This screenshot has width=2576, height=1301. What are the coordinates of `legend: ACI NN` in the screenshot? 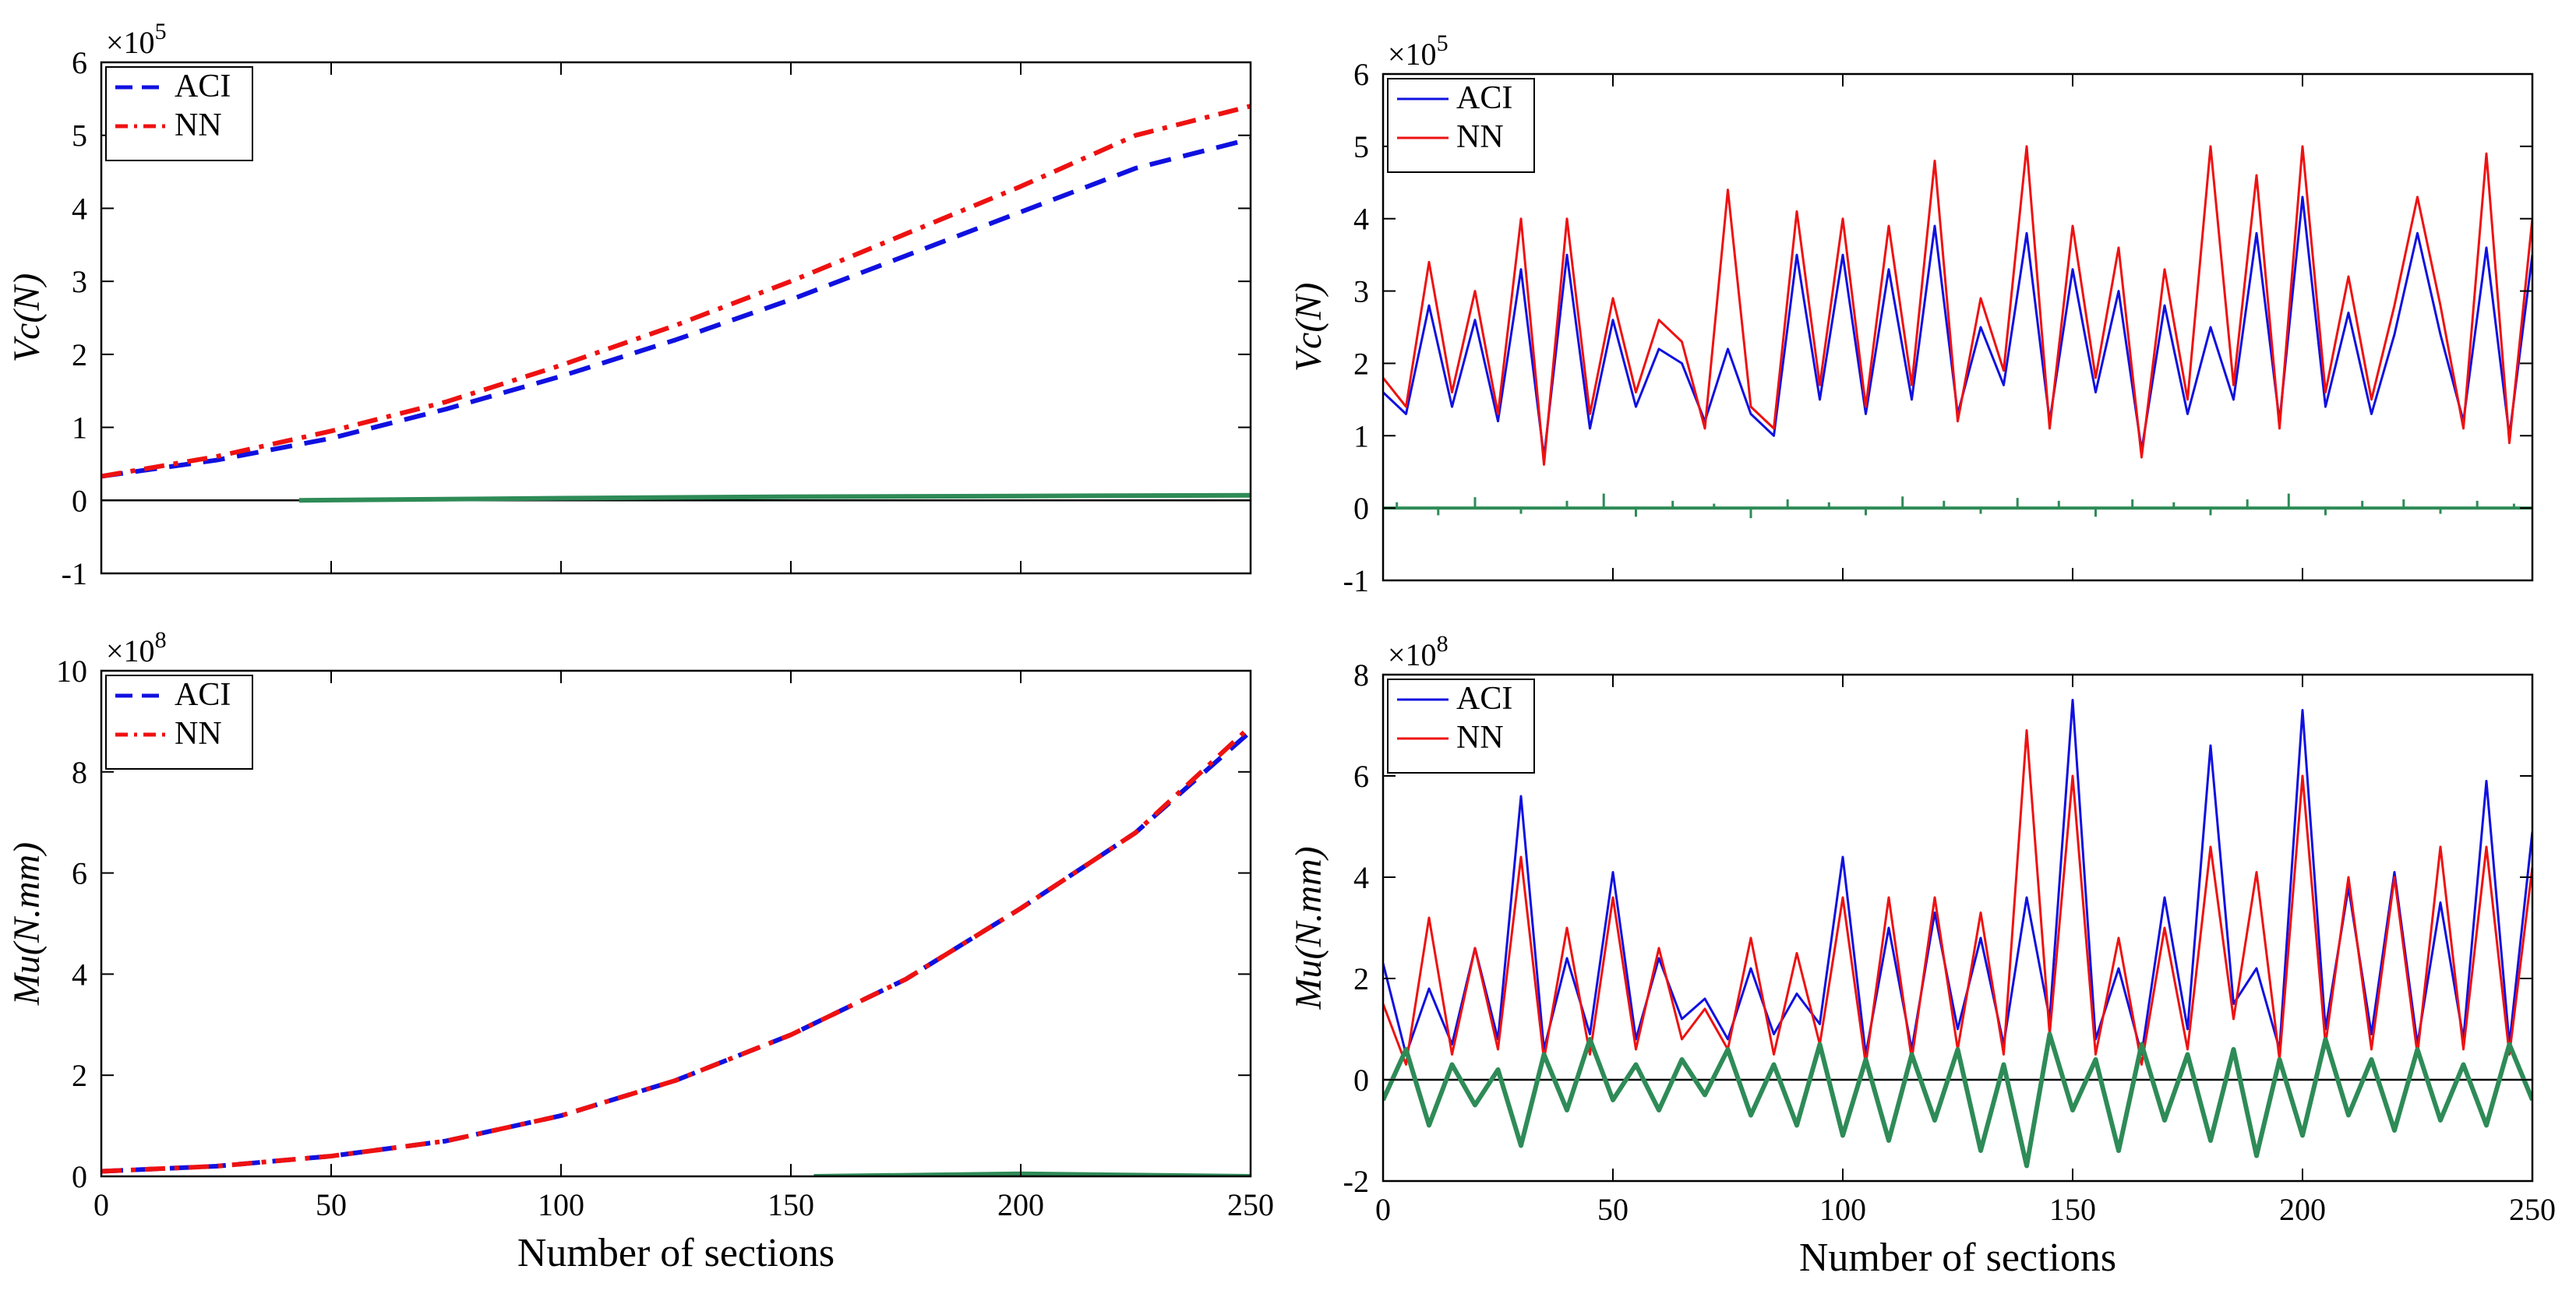 It's located at (179, 113).